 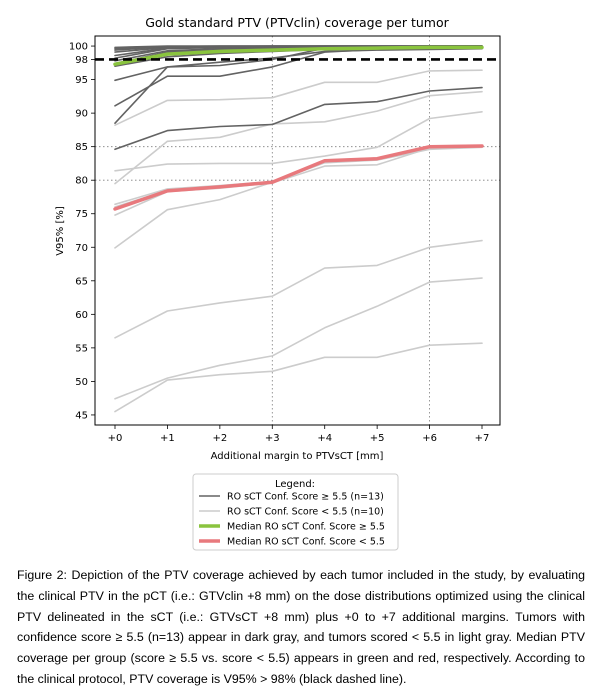 I want to click on y-tick-label-65: 65, so click(x=81, y=281).